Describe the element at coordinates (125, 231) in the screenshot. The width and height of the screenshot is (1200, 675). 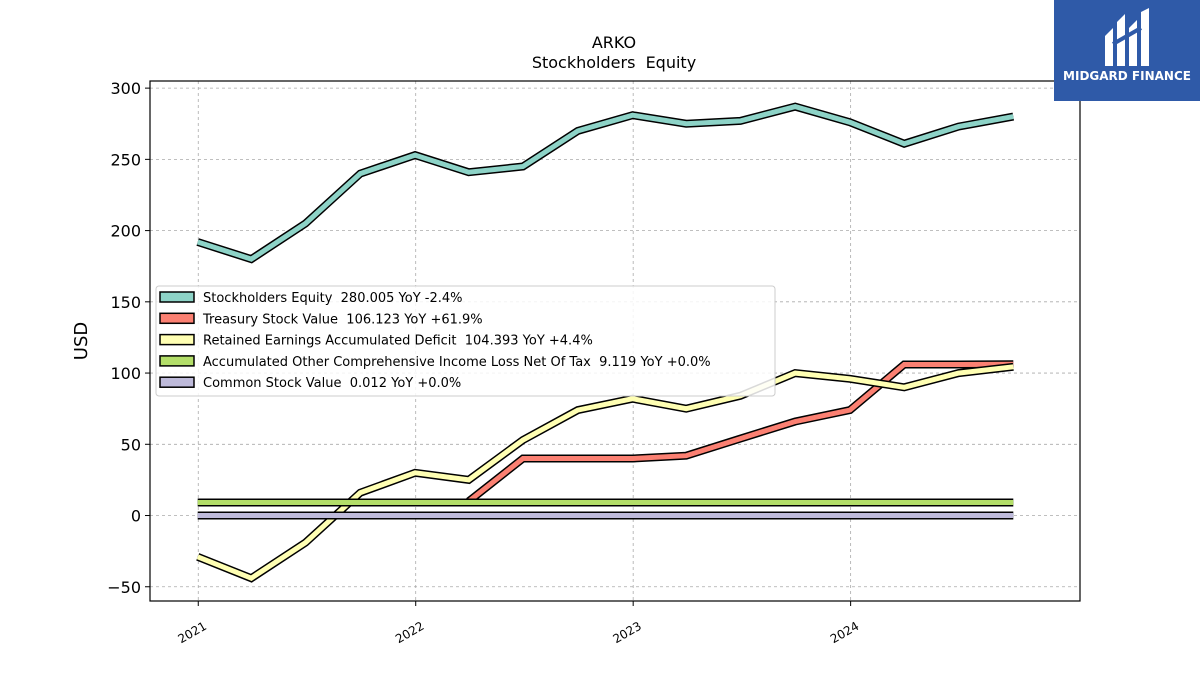
I see `y-tick-label: 200` at that location.